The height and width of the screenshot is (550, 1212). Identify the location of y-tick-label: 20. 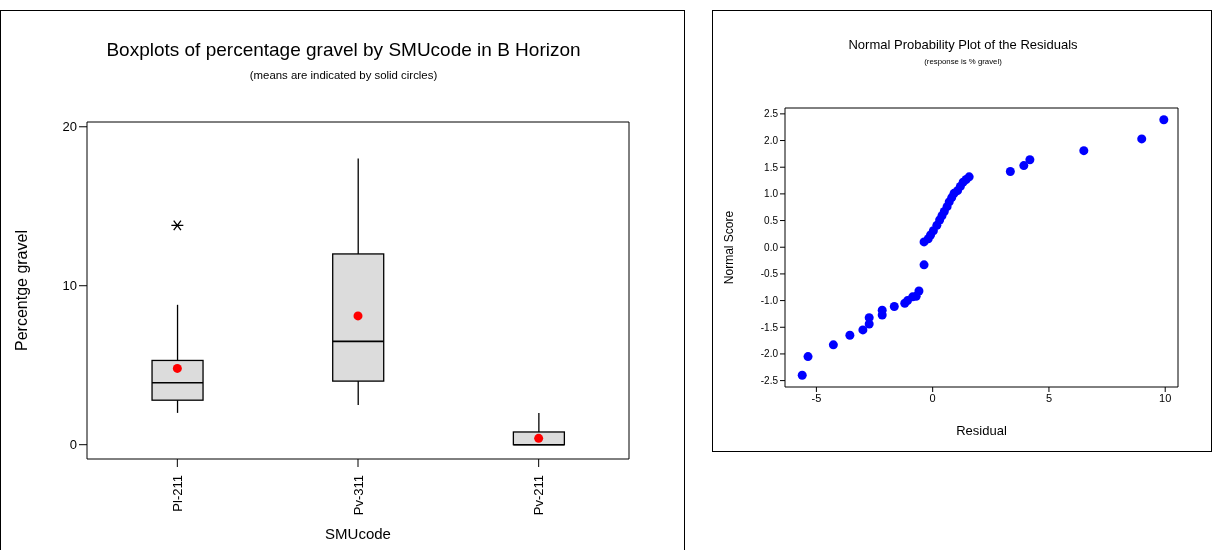
(69, 127).